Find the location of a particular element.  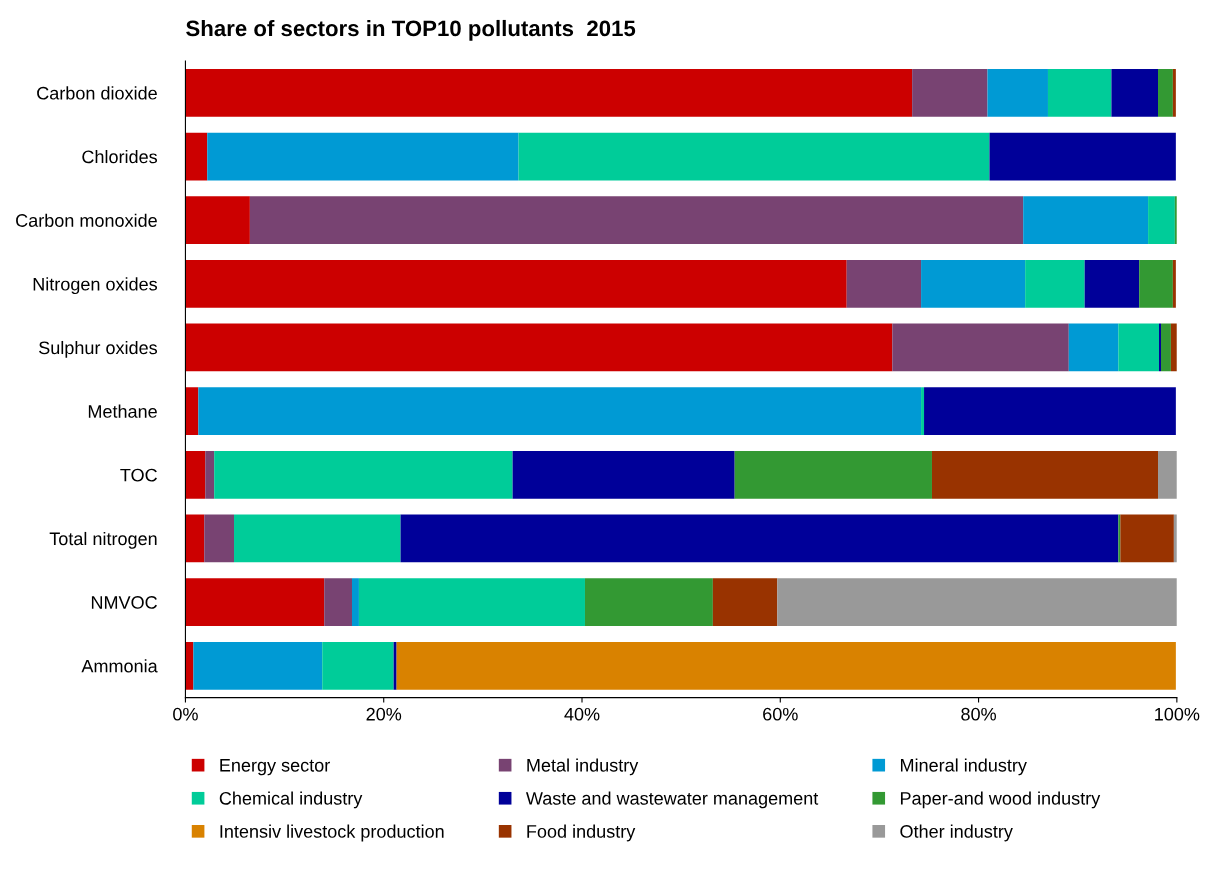

x-tick-label: 20% is located at coordinates (384, 714).